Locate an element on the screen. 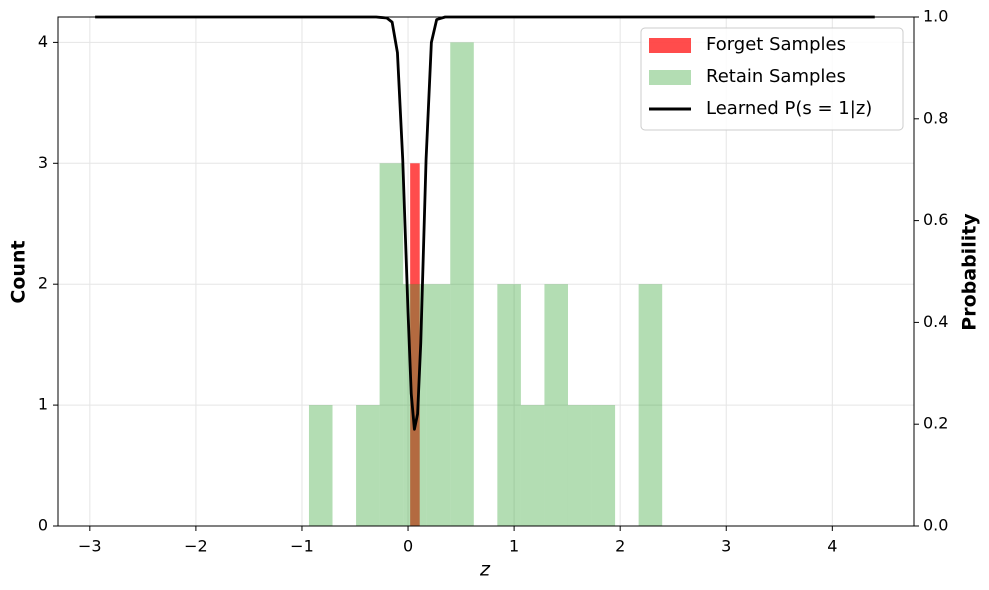 Image resolution: width=989 pixels, height=590 pixels. x-tick-label: −2 is located at coordinates (196, 546).